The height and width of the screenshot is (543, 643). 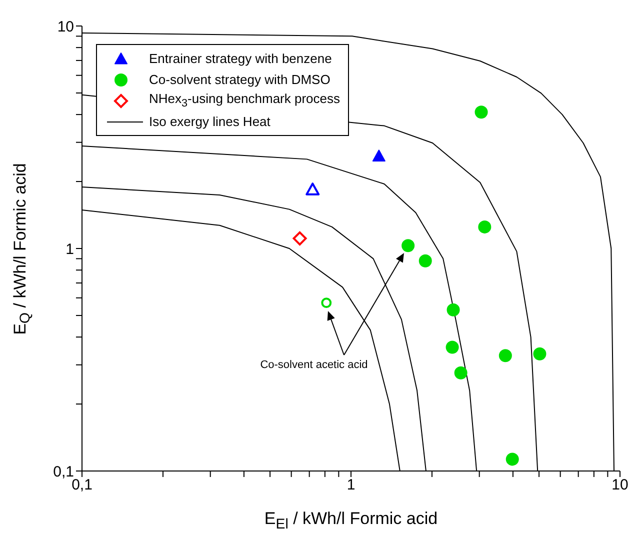 What do you see at coordinates (351, 485) in the screenshot?
I see `x-tick-label: 1` at bounding box center [351, 485].